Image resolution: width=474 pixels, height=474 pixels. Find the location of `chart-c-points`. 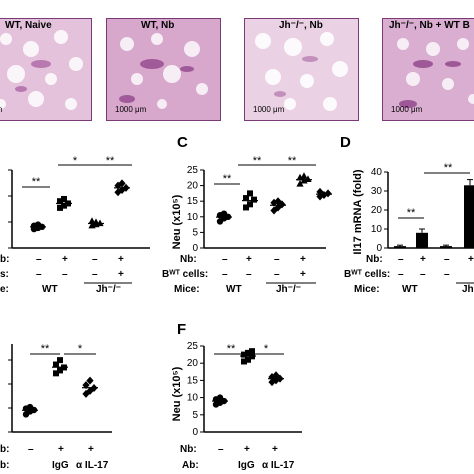

chart-c-points is located at coordinates (274, 198).